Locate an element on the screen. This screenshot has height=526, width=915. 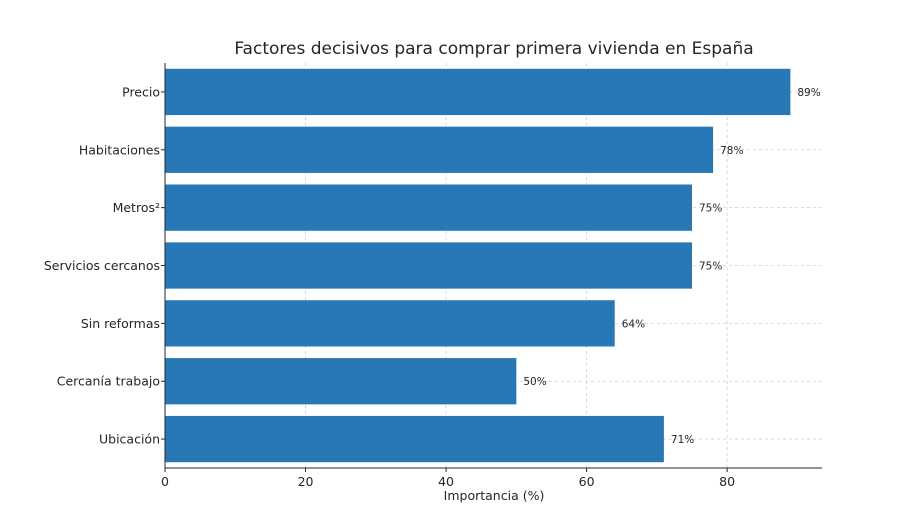
category-label: Sin reformas is located at coordinates (120, 323).